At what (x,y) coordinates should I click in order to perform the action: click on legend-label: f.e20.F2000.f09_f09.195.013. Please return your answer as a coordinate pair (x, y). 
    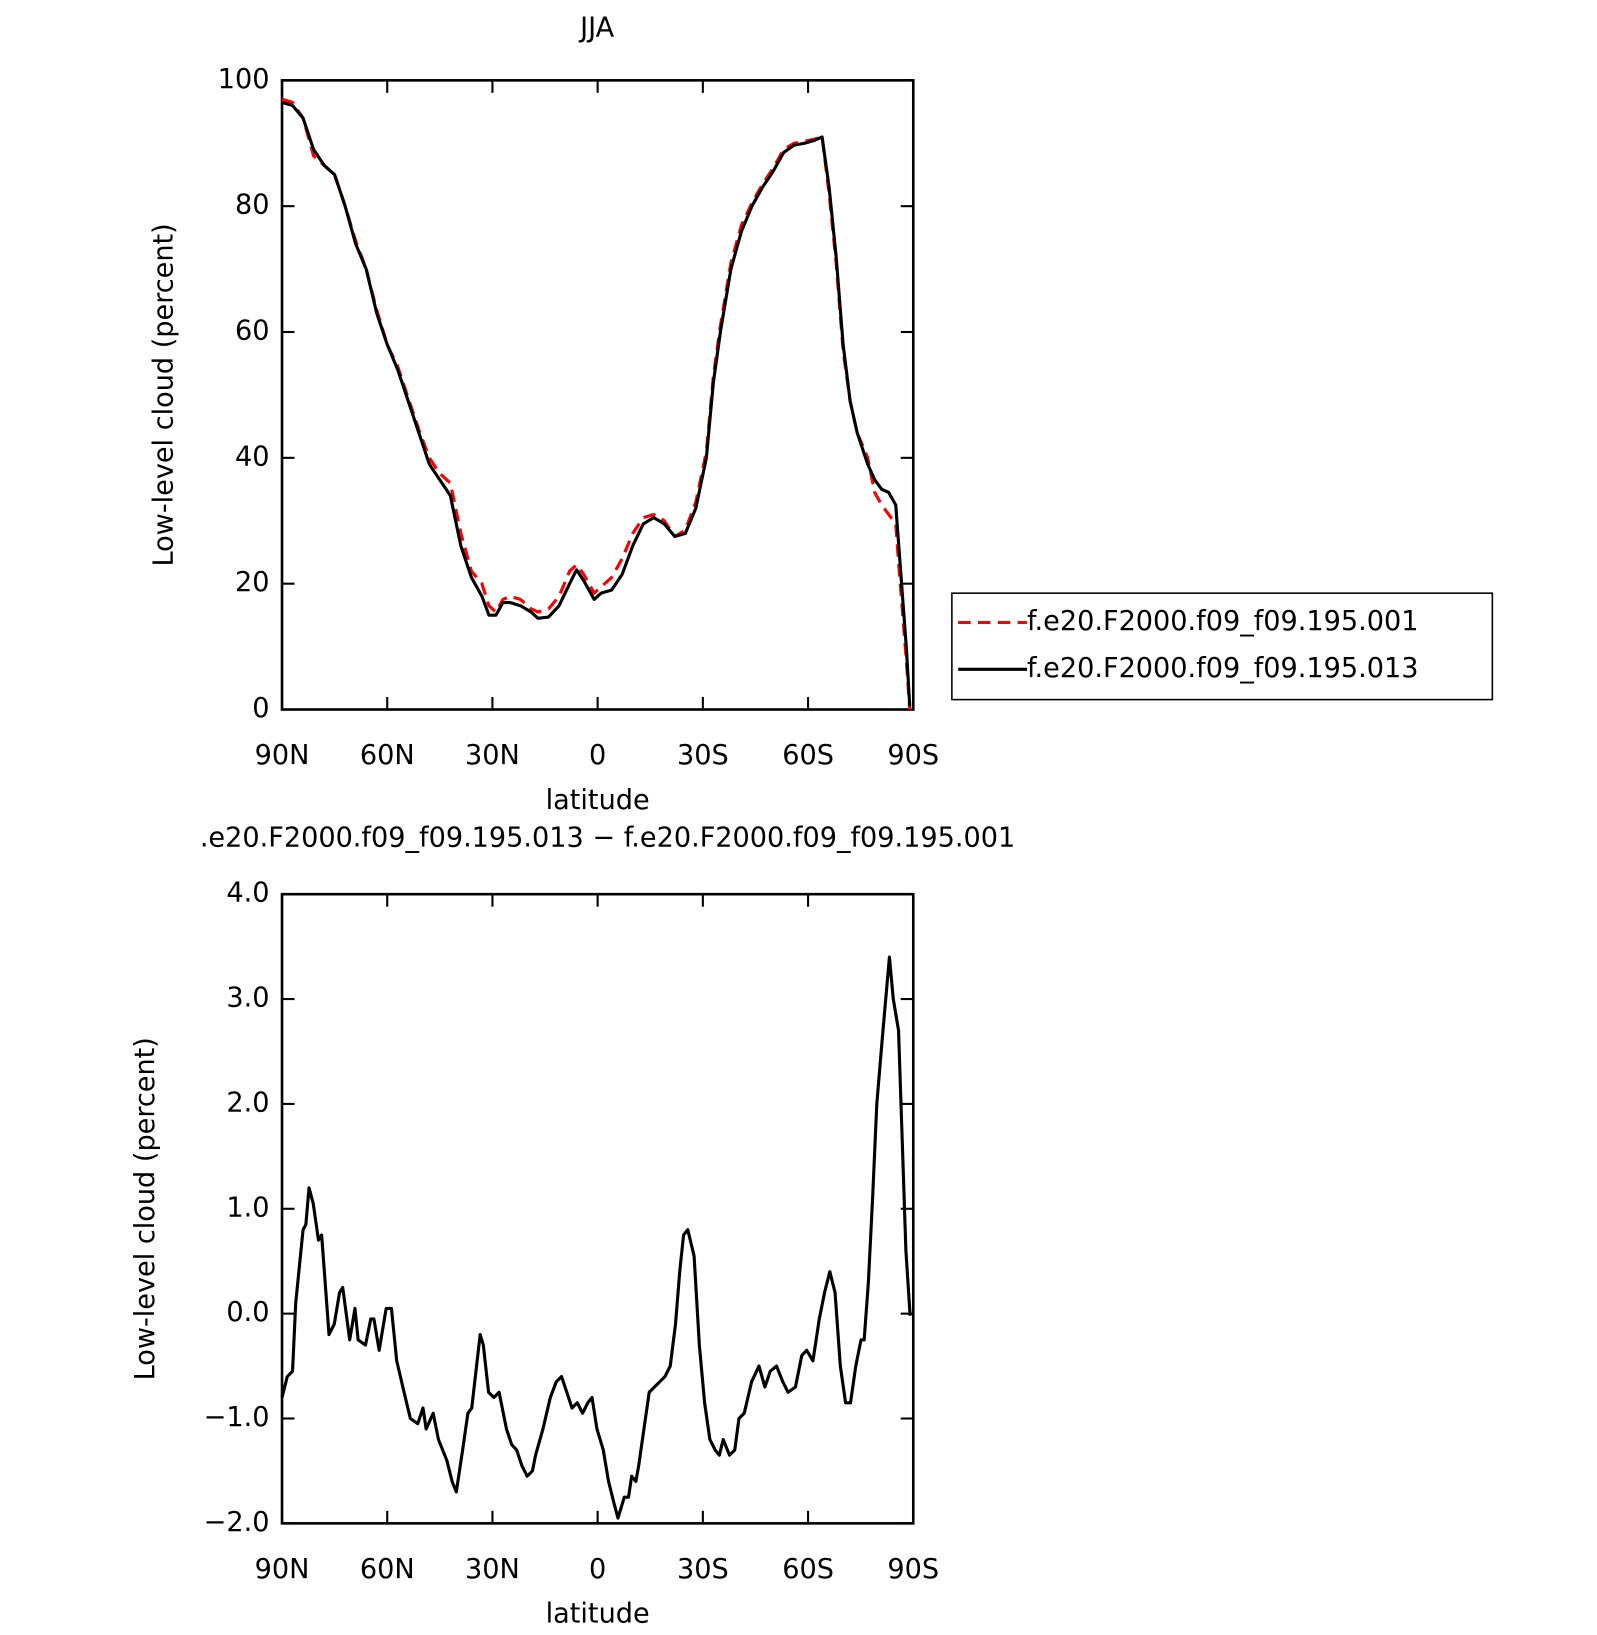
    Looking at the image, I should click on (1223, 668).